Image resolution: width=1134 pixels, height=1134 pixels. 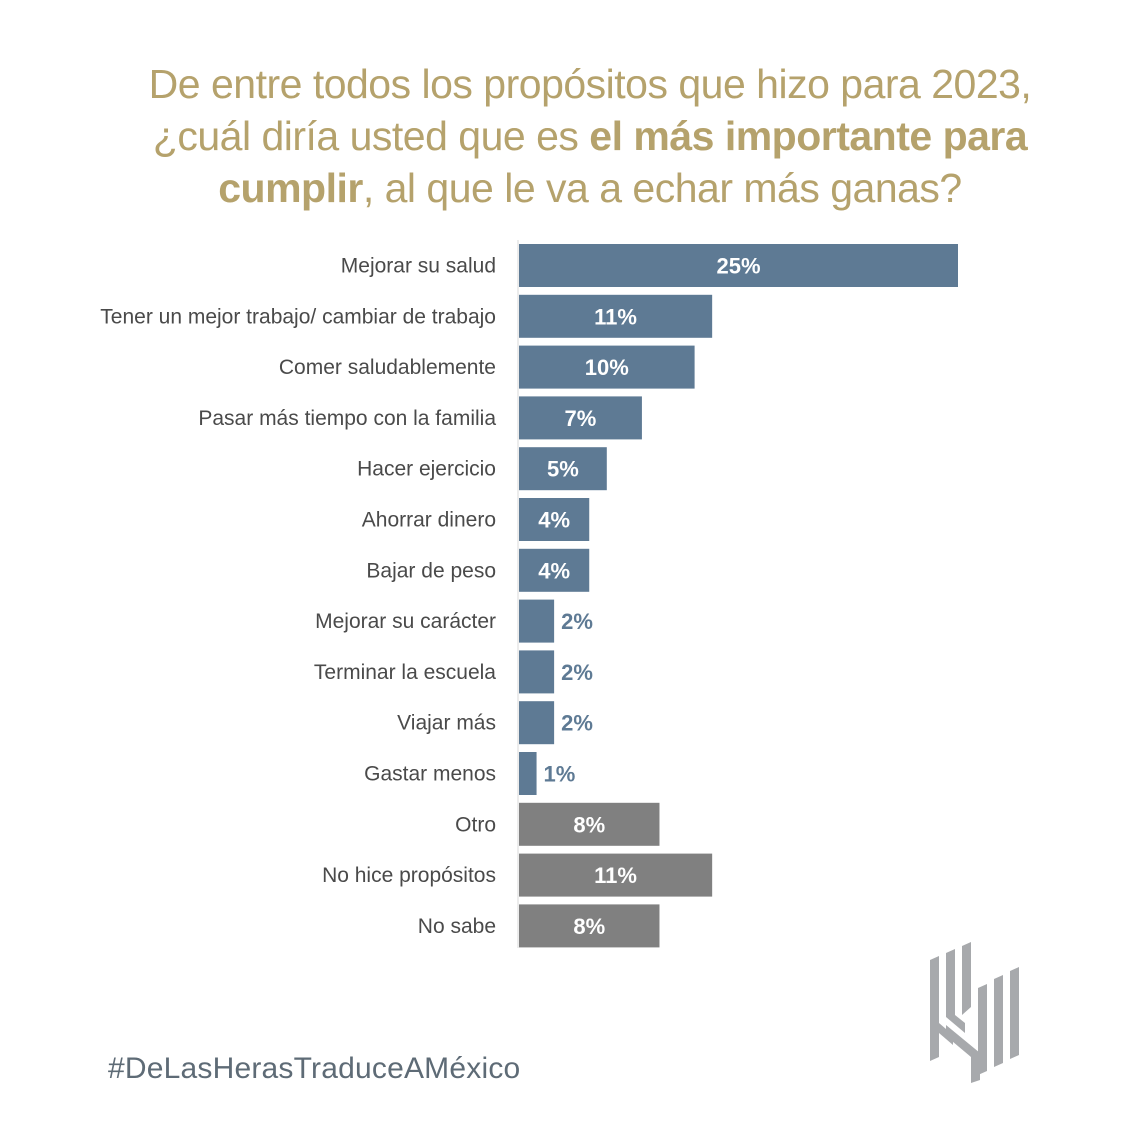 I want to click on category-label: No sabe, so click(x=457, y=926).